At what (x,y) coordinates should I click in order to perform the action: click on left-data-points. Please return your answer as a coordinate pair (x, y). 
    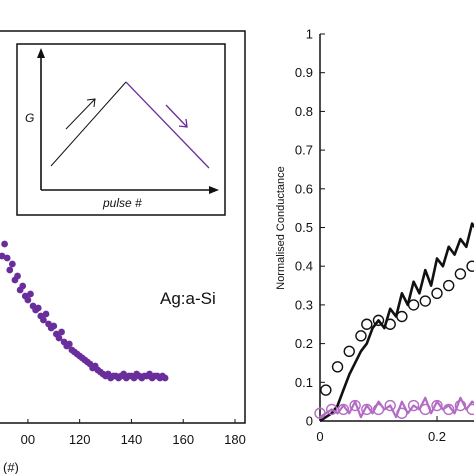
    Looking at the image, I should click on (84, 311).